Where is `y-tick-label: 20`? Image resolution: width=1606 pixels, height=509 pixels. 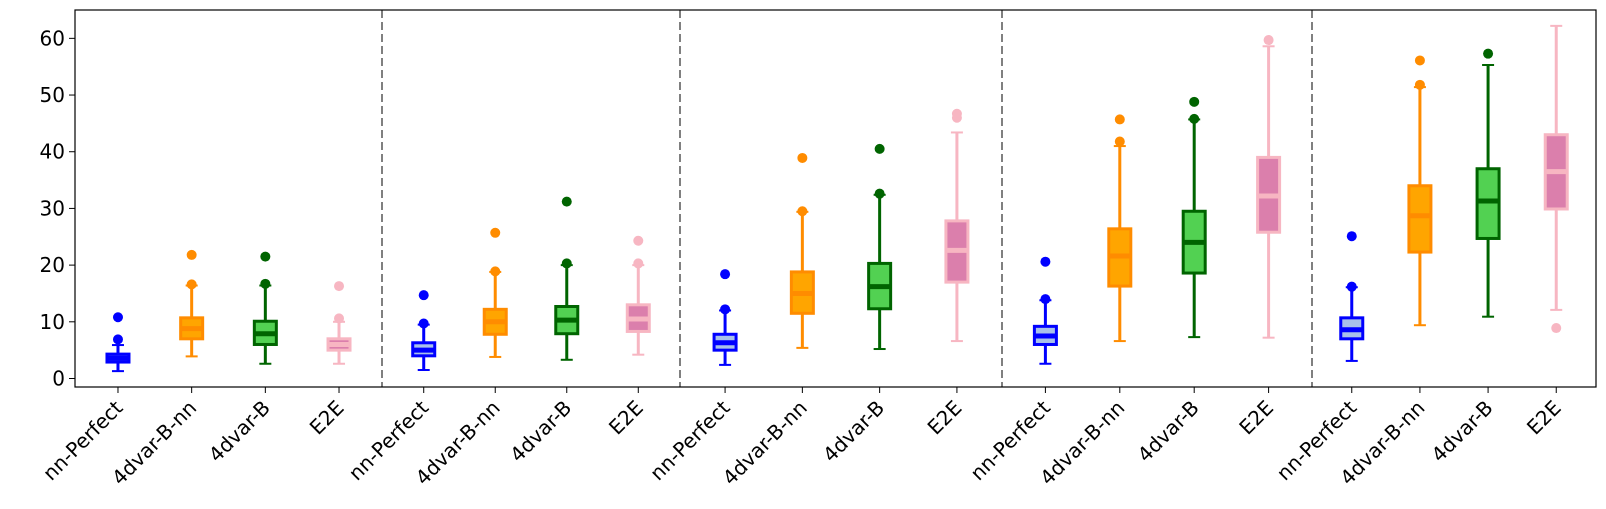 y-tick-label: 20 is located at coordinates (52, 265).